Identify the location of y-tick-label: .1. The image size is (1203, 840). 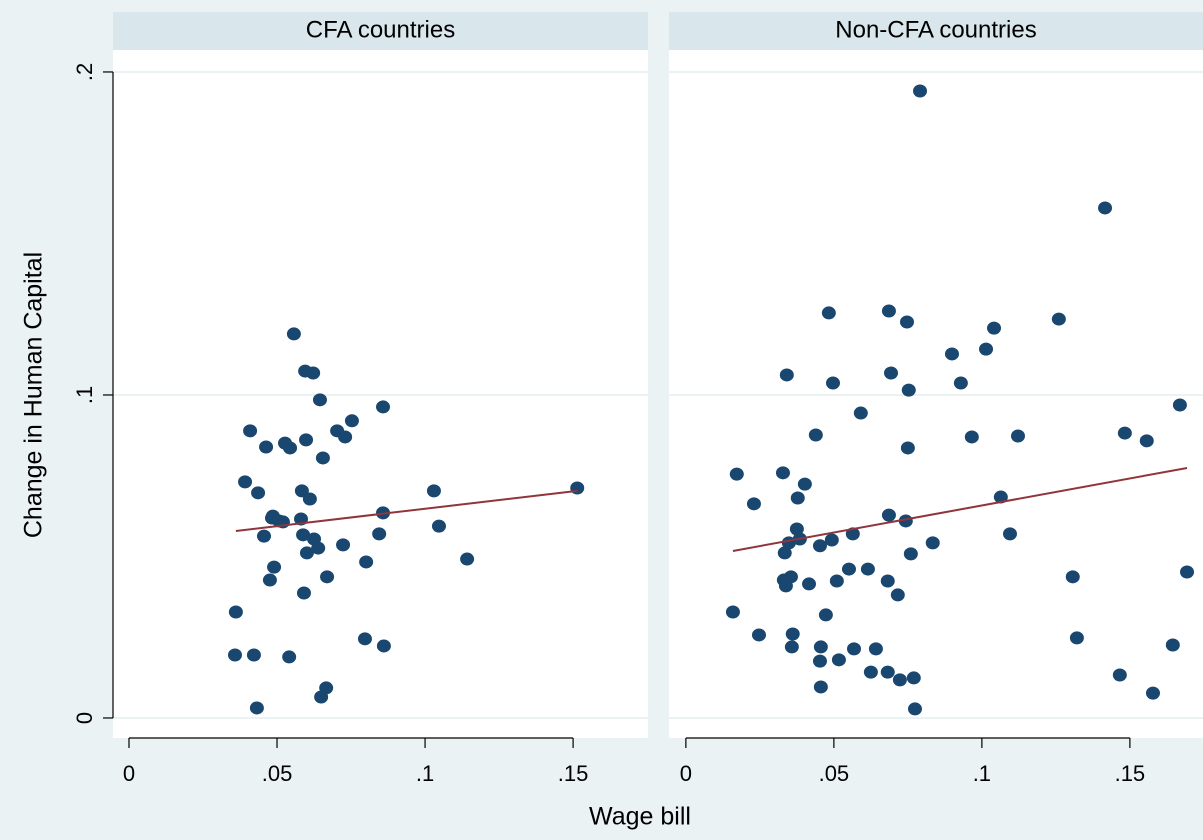
(84, 395).